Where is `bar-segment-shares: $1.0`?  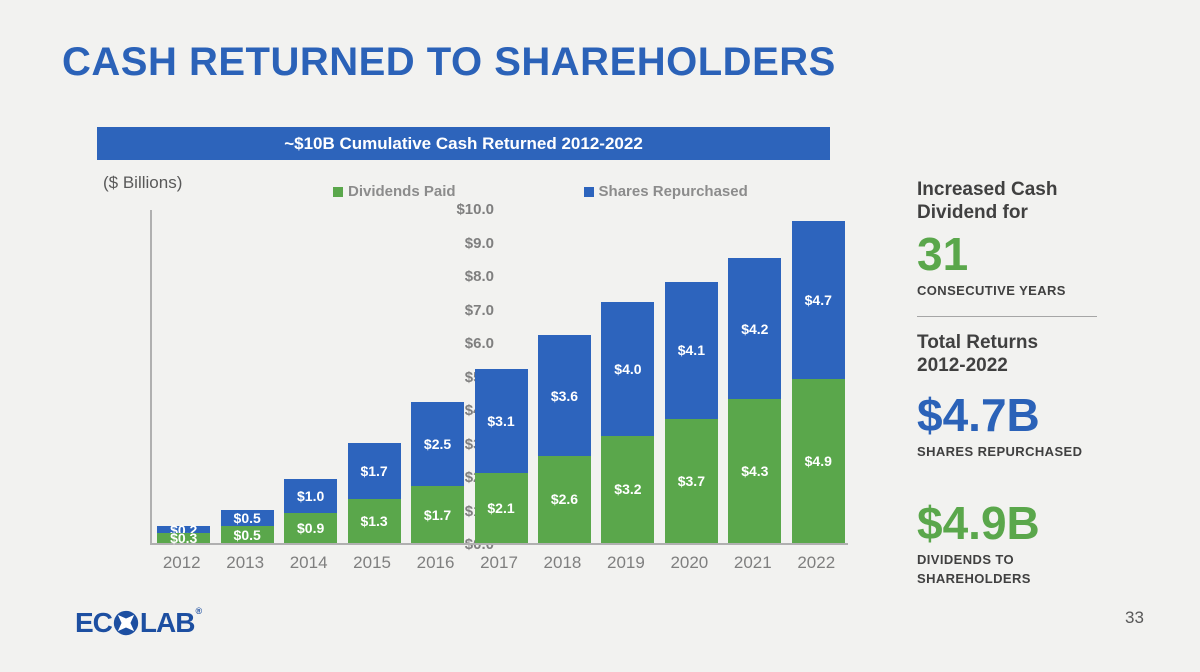 bar-segment-shares: $1.0 is located at coordinates (311, 496).